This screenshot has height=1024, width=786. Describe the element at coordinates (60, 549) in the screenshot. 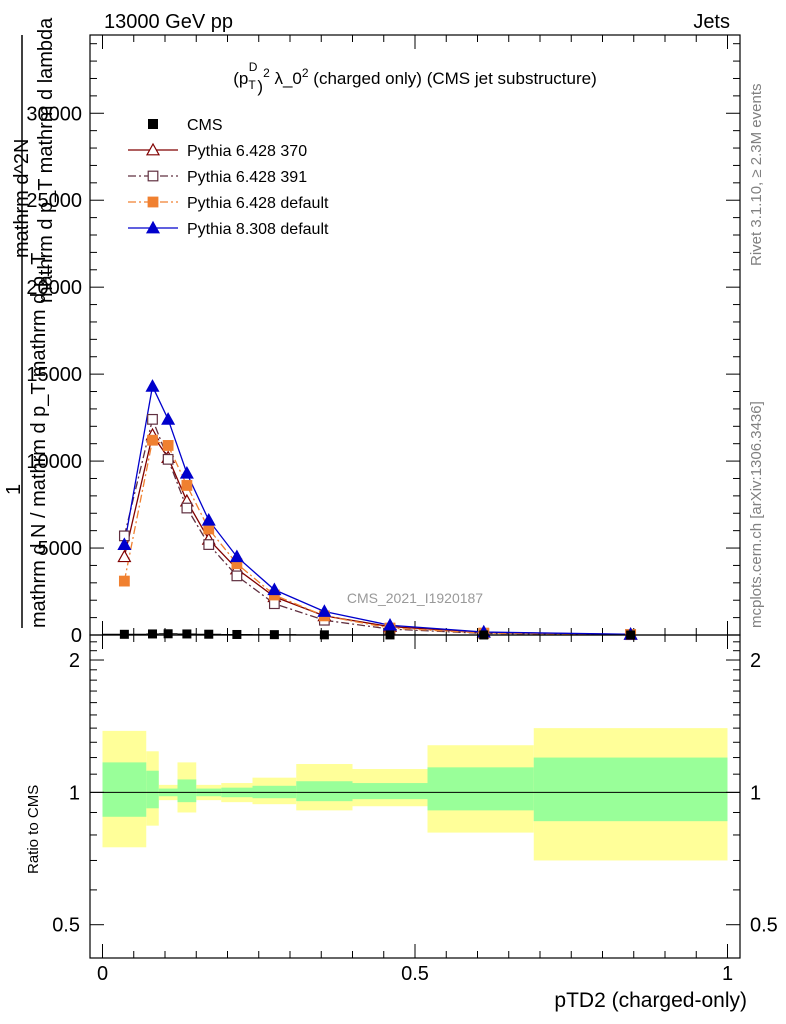

I see `y-tick-label: 5000` at that location.